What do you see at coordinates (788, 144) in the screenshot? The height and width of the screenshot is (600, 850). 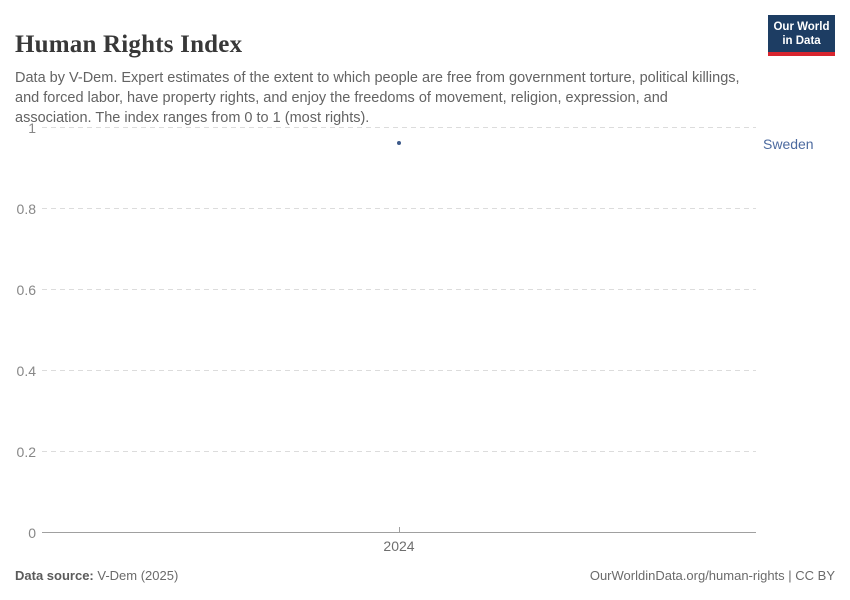 I see `entity-label-sweden: Sweden` at bounding box center [788, 144].